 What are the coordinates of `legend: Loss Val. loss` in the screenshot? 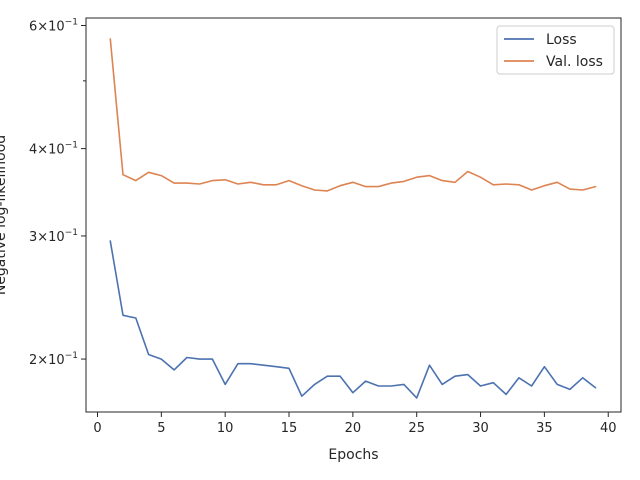 It's located at (555, 50).